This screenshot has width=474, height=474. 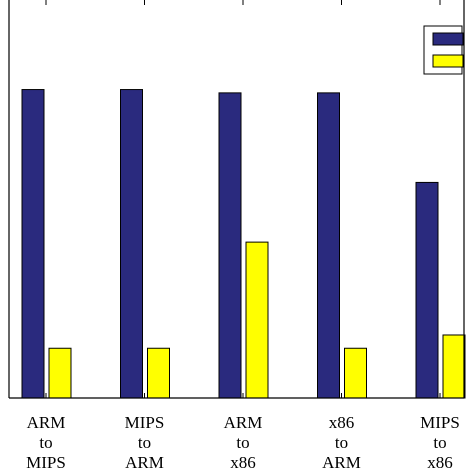 What do you see at coordinates (443, 50) in the screenshot?
I see `legend` at bounding box center [443, 50].